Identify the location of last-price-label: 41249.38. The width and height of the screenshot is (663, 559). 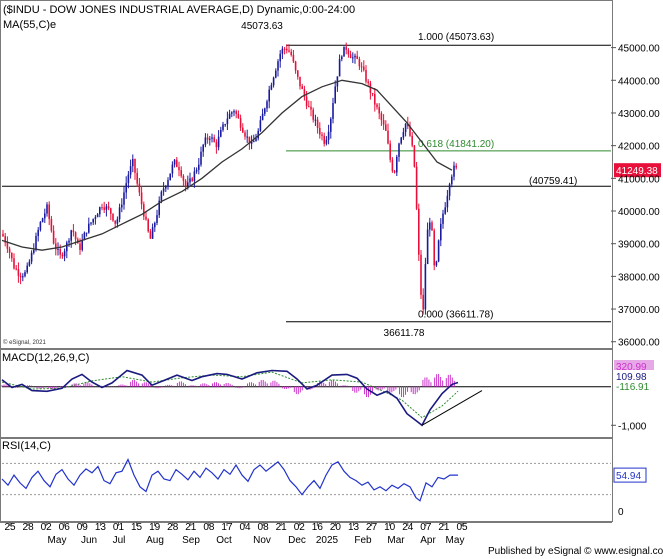
(637, 171).